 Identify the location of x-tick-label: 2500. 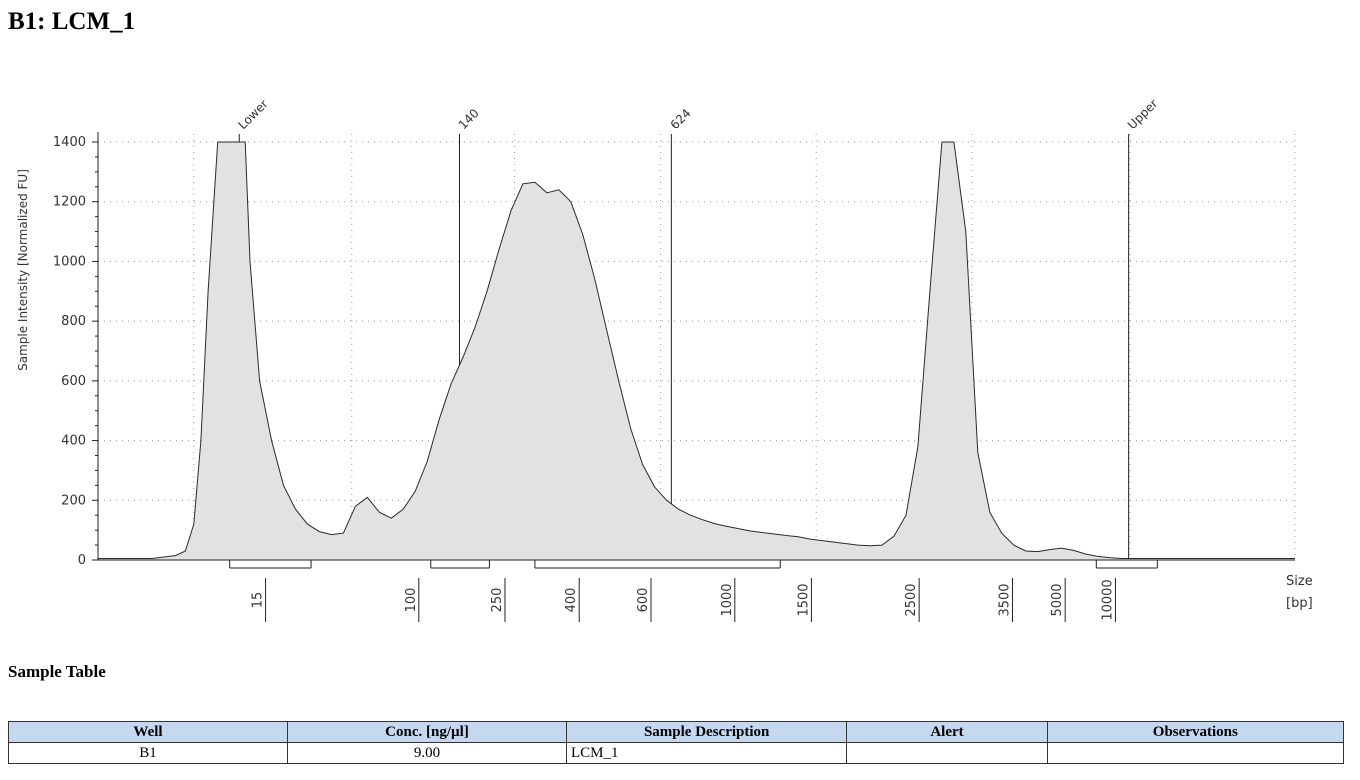
(911, 599).